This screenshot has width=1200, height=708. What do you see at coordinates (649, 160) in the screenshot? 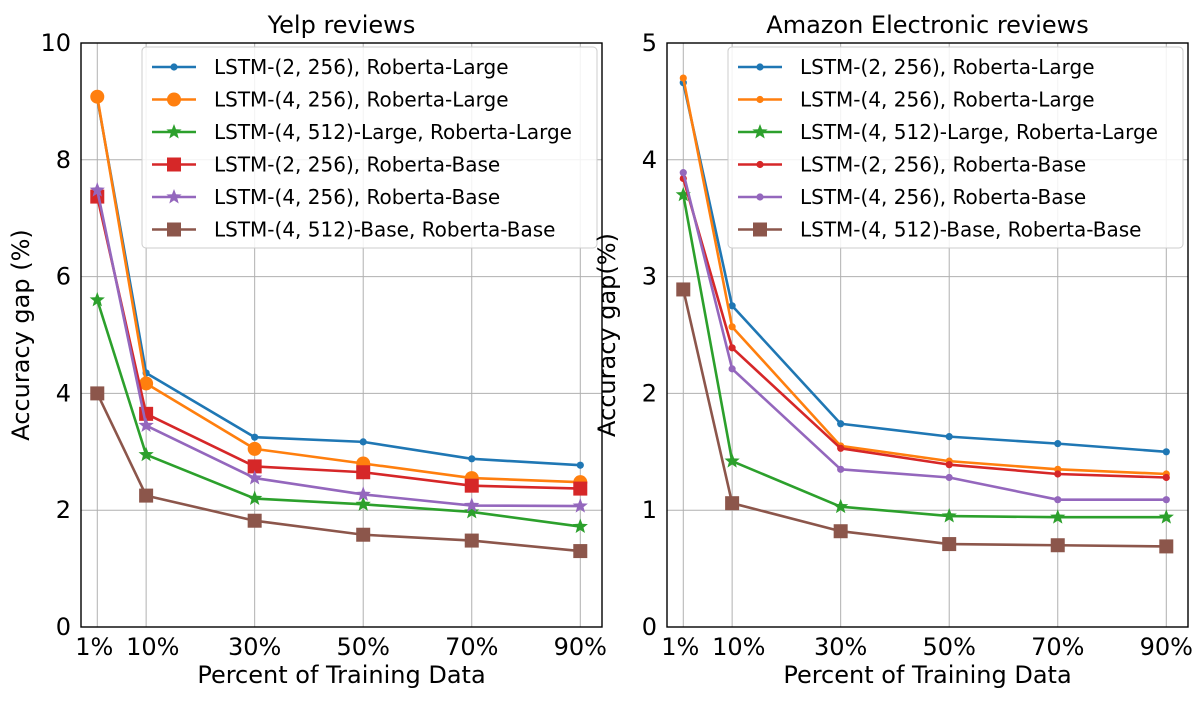
I see `y-tick-label: 4` at bounding box center [649, 160].